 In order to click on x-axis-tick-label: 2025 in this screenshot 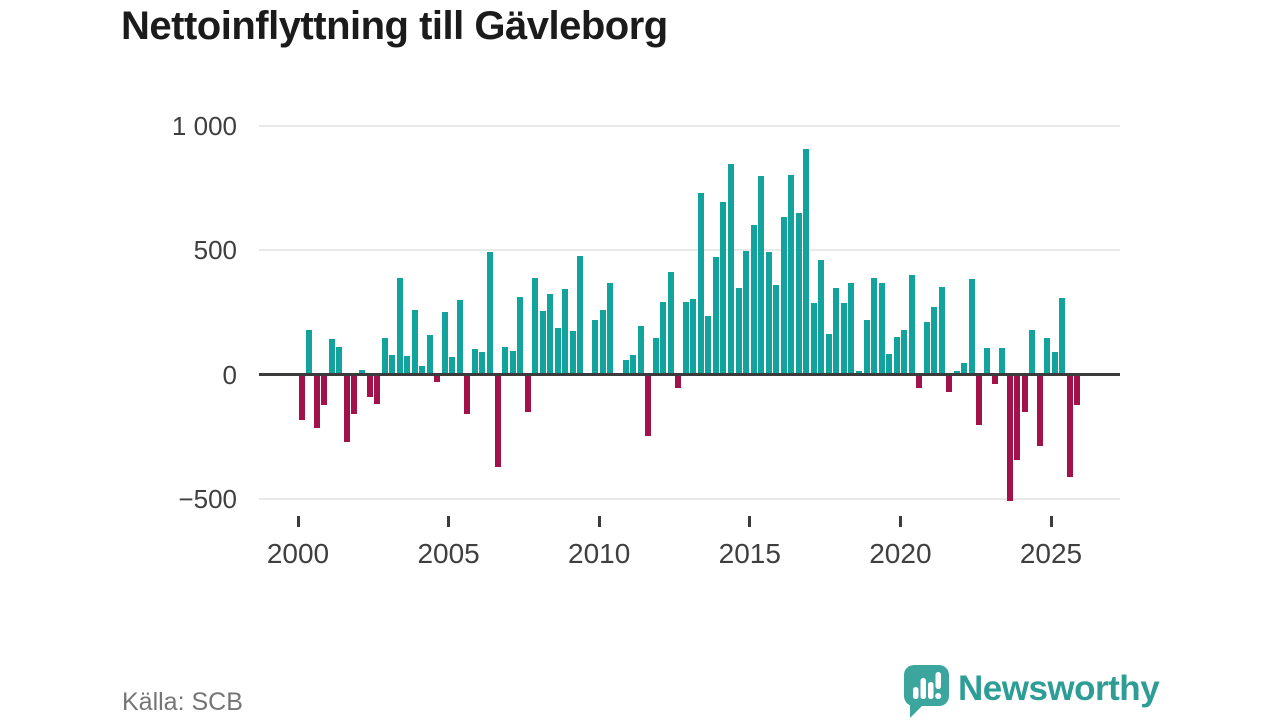, I will do `click(1051, 553)`.